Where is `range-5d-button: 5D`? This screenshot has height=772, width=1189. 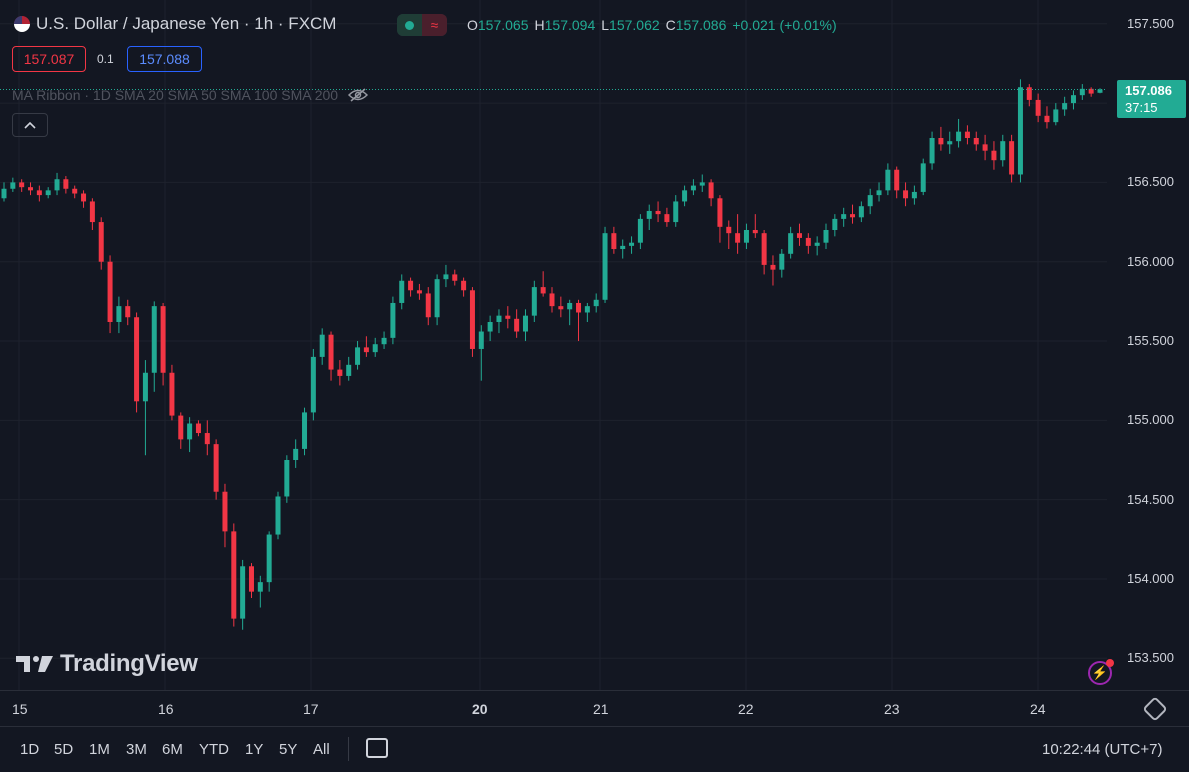
range-5d-button: 5D is located at coordinates (64, 749).